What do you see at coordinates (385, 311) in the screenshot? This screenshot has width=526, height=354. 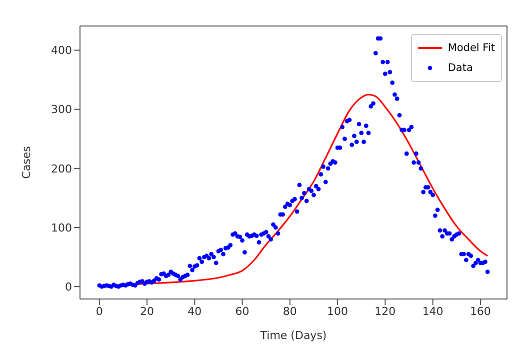 I see `x-tick-label: 120` at bounding box center [385, 311].